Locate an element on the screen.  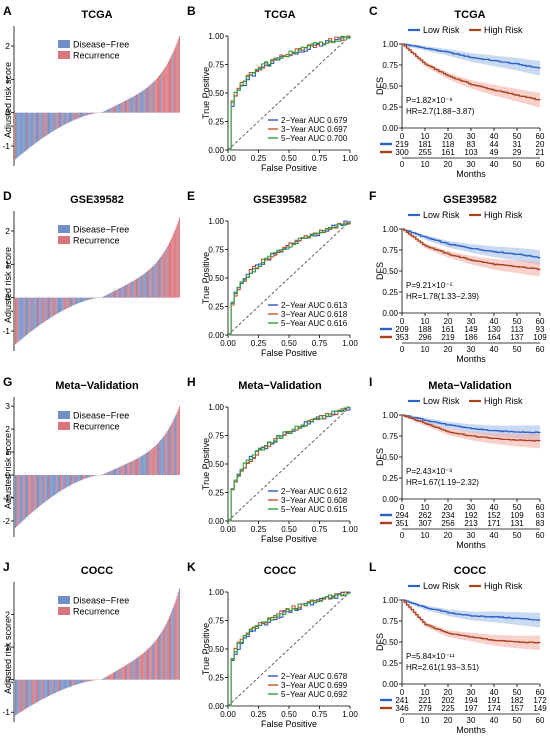
x-tick-label: 10 is located at coordinates (425, 136).